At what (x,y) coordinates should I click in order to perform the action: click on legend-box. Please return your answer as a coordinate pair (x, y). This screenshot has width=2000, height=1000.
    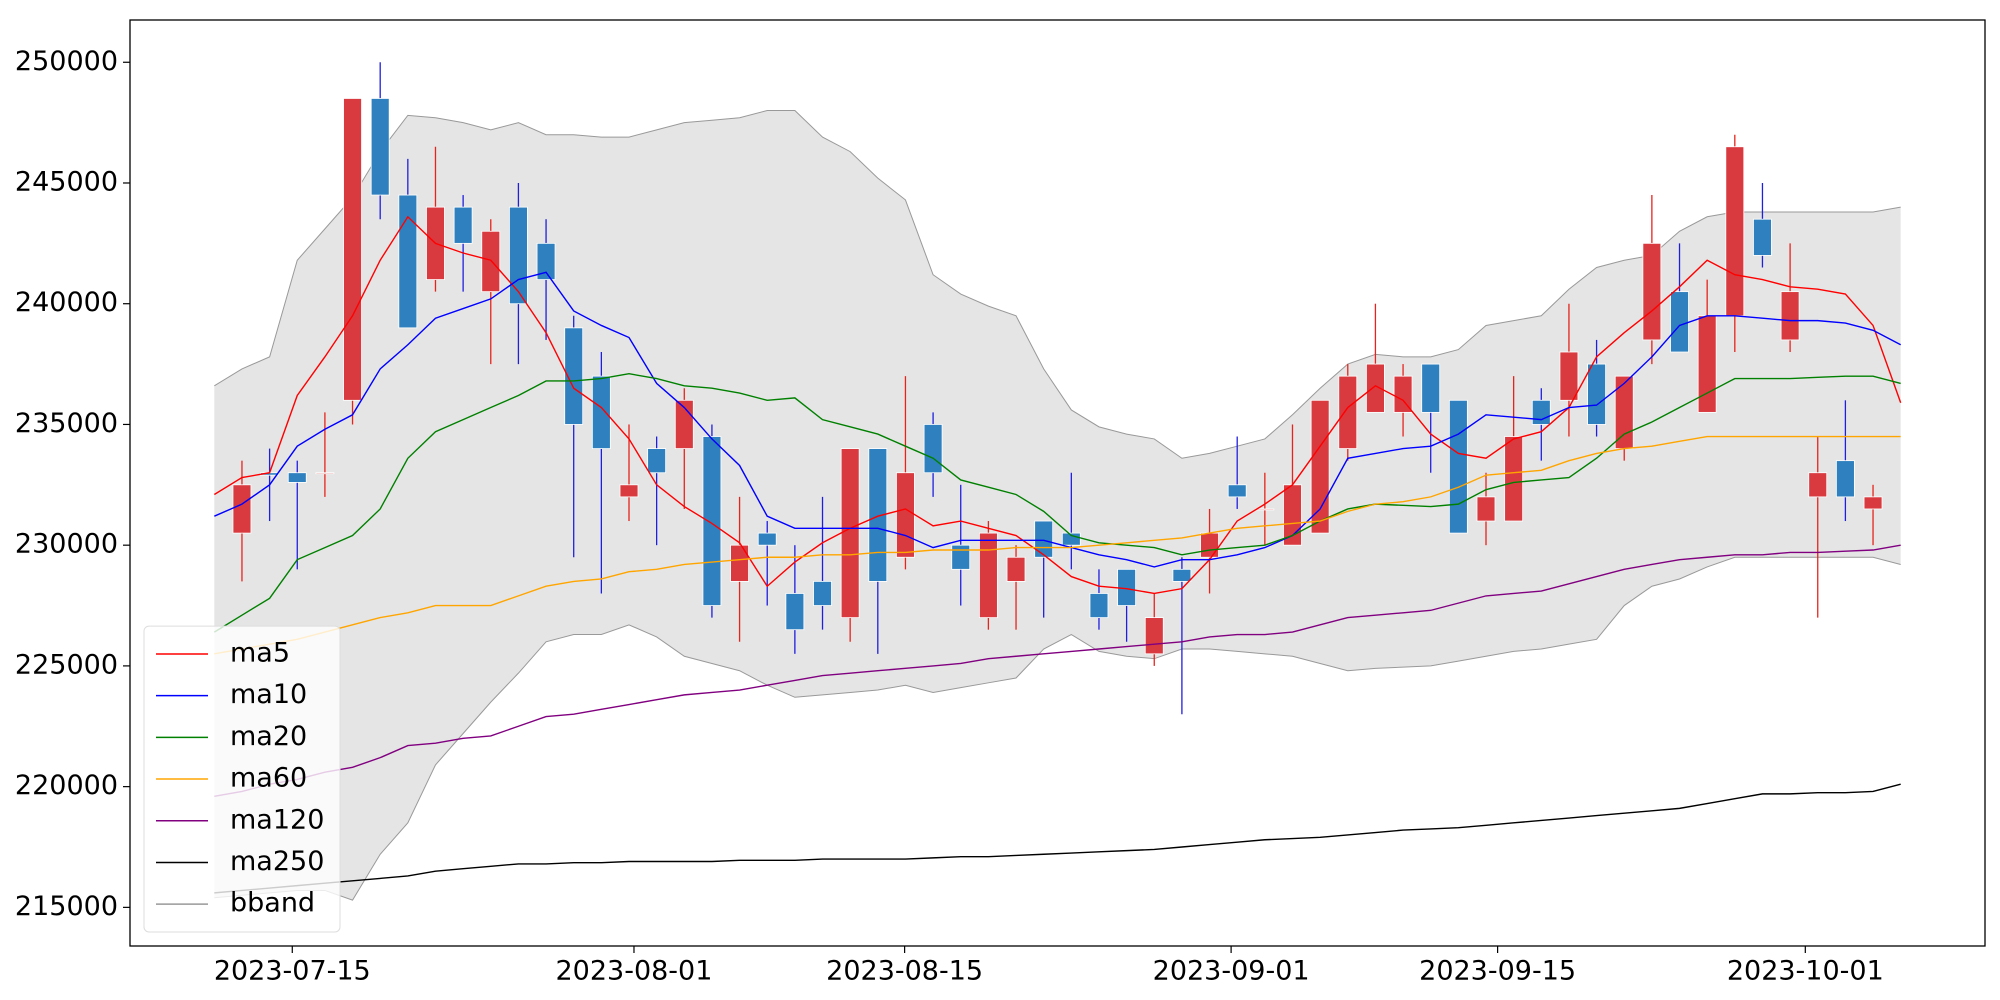
    Looking at the image, I should click on (242, 779).